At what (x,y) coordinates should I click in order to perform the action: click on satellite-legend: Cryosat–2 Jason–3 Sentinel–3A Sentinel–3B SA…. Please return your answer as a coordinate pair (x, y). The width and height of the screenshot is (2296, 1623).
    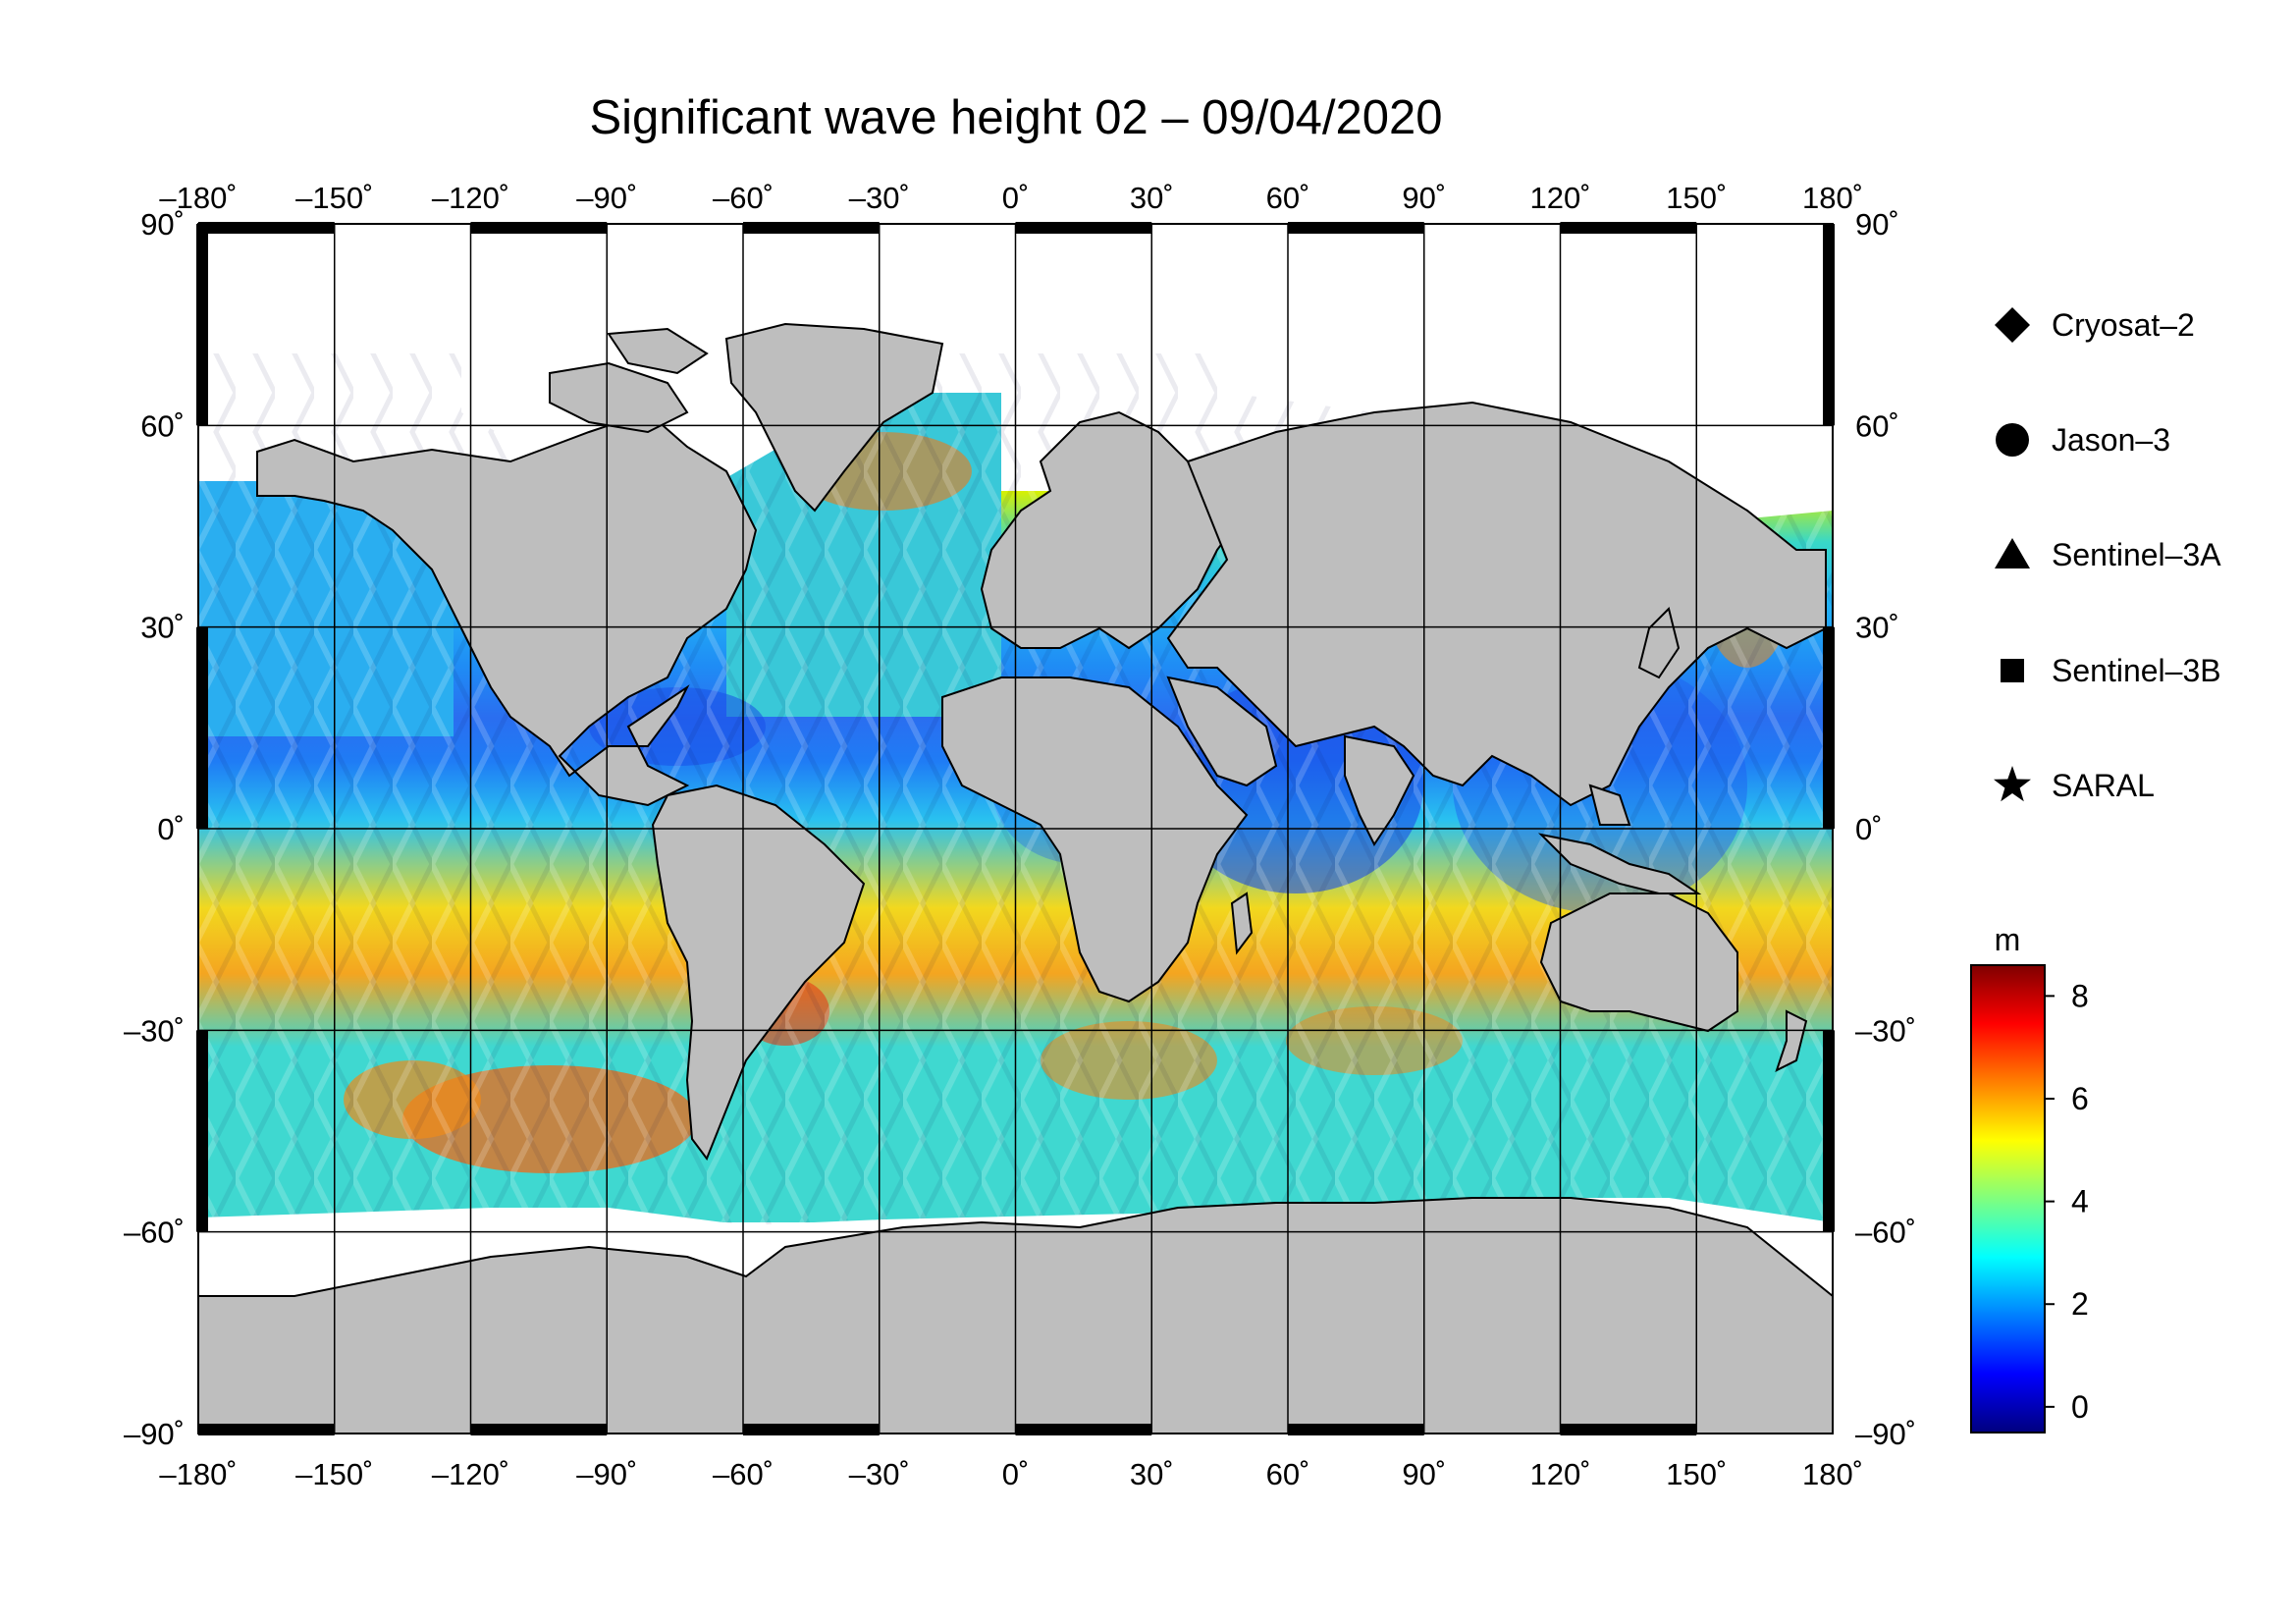
    Looking at the image, I should click on (2107, 555).